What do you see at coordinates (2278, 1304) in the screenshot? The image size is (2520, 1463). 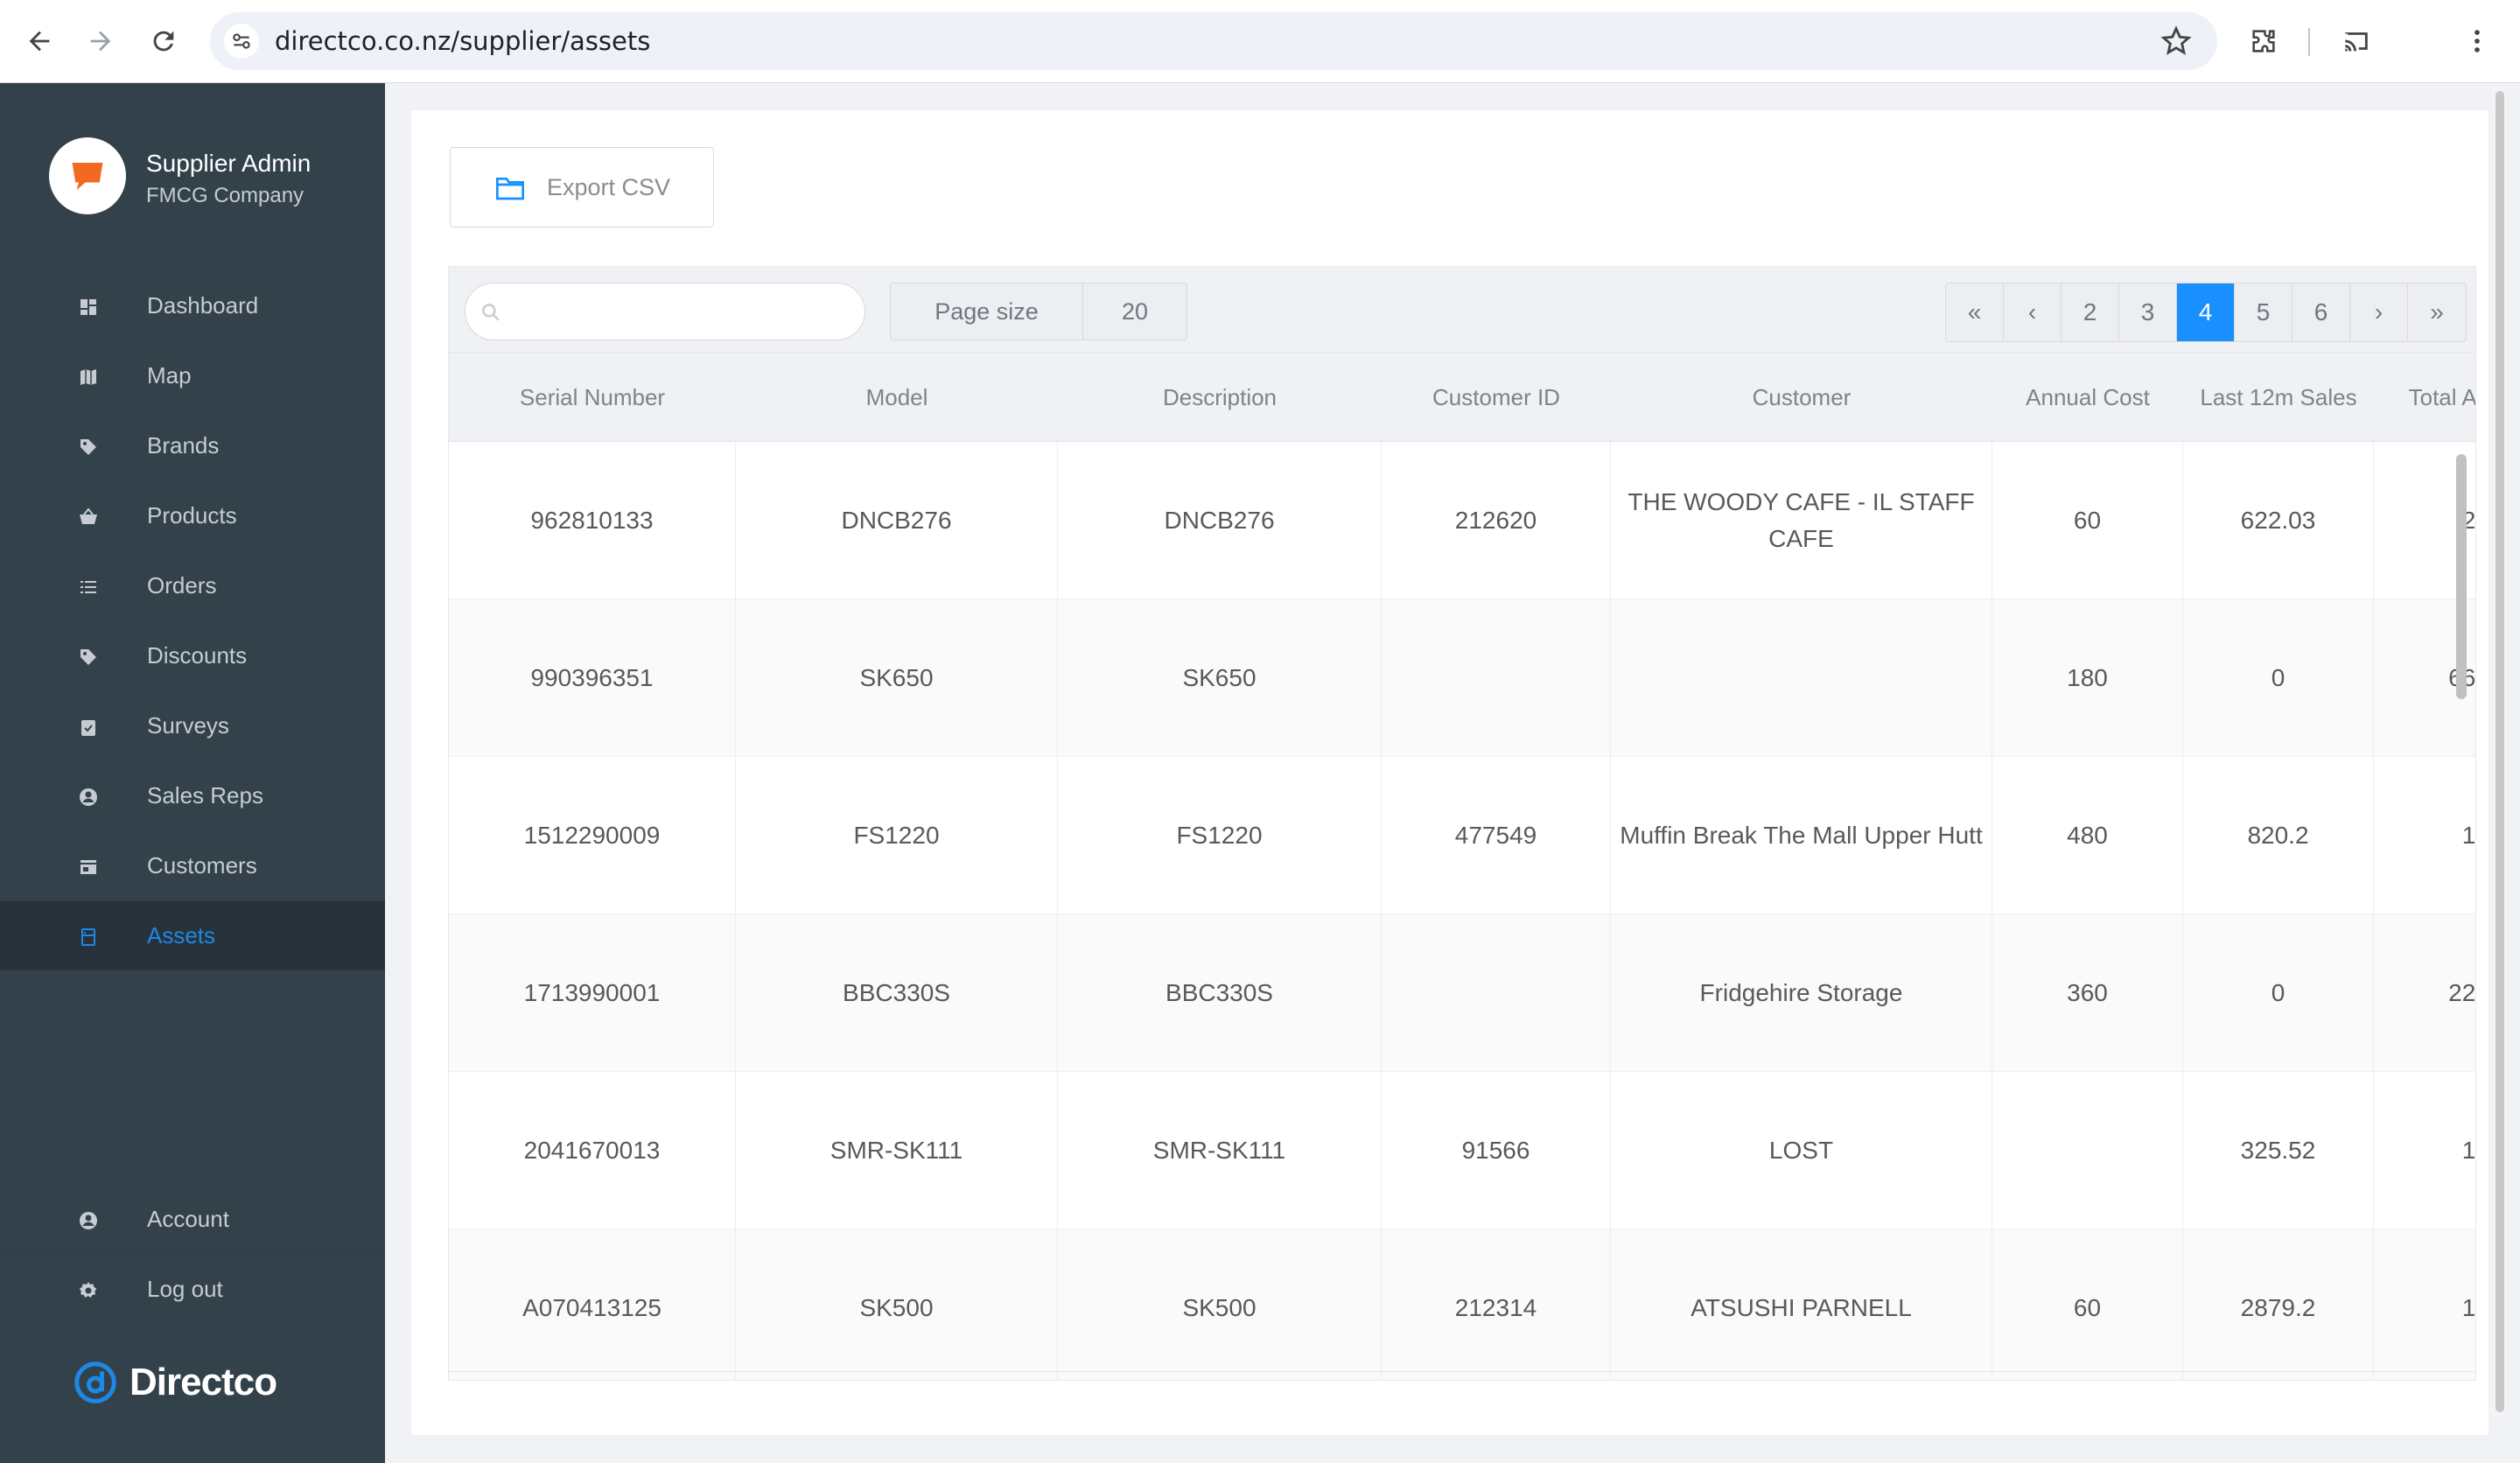 I see `cell-last-12m-sales: 2879.2` at bounding box center [2278, 1304].